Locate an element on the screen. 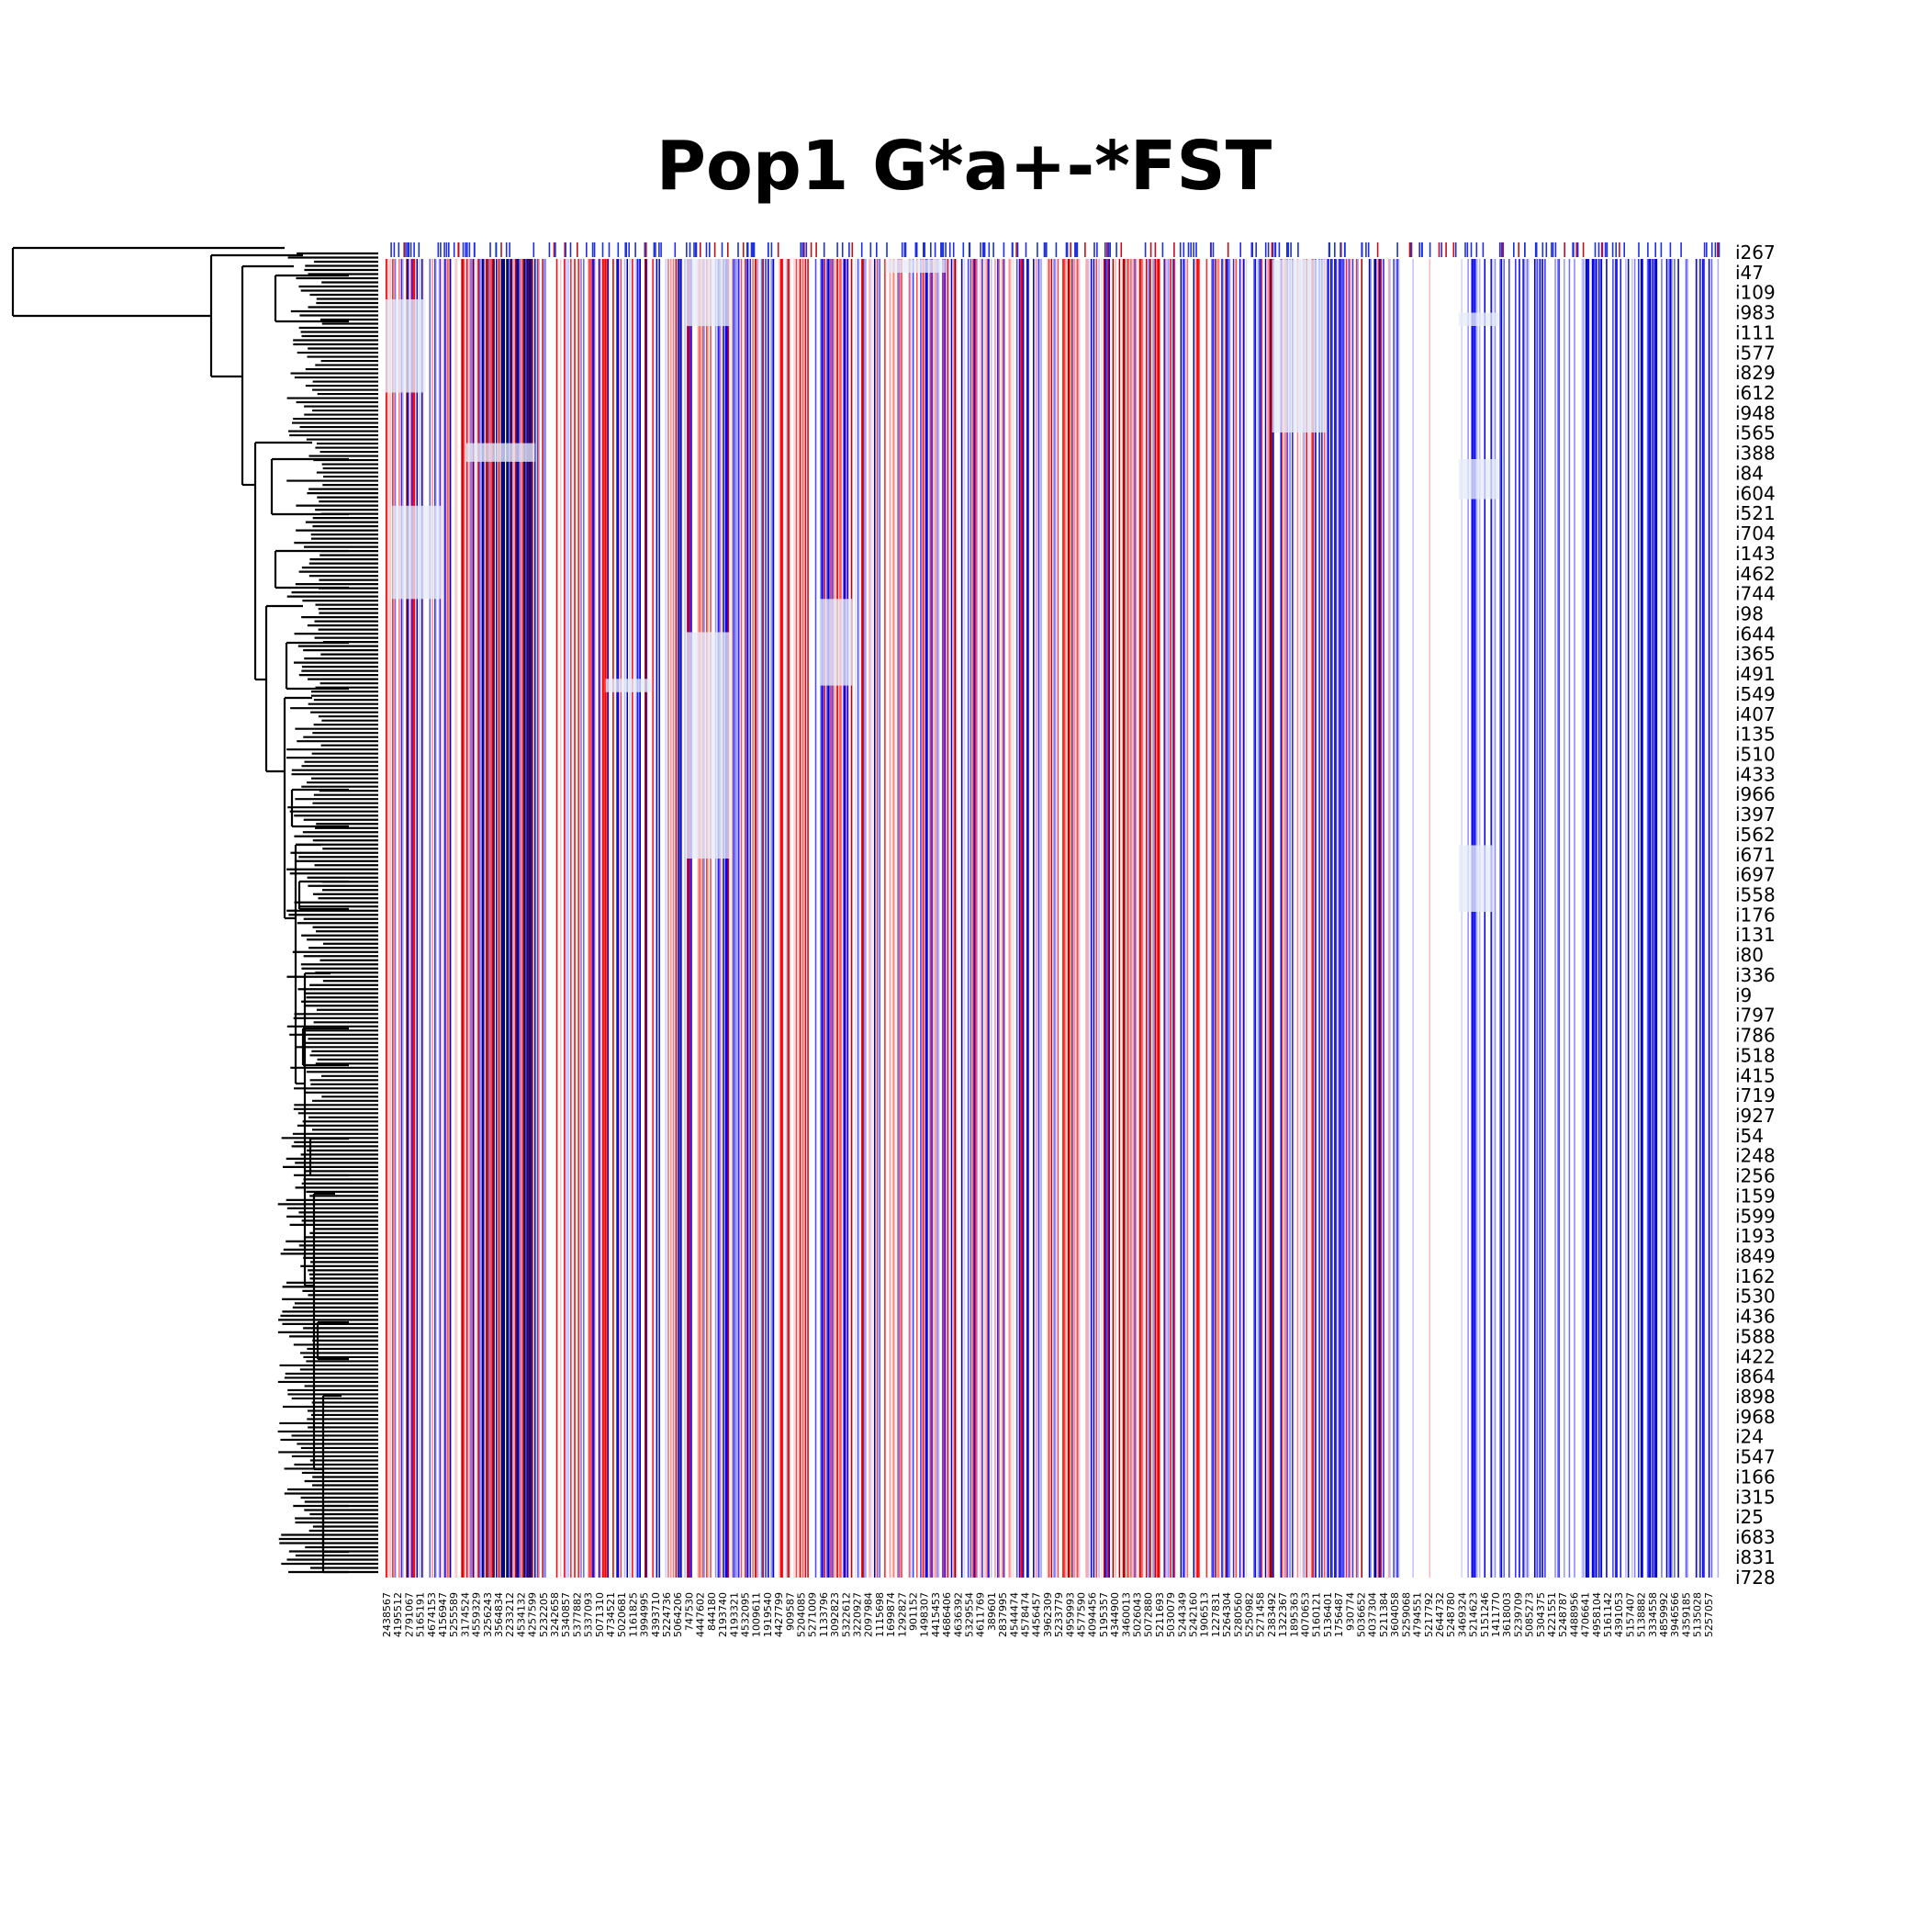  column-label: 2193740 is located at coordinates (723, 1614).